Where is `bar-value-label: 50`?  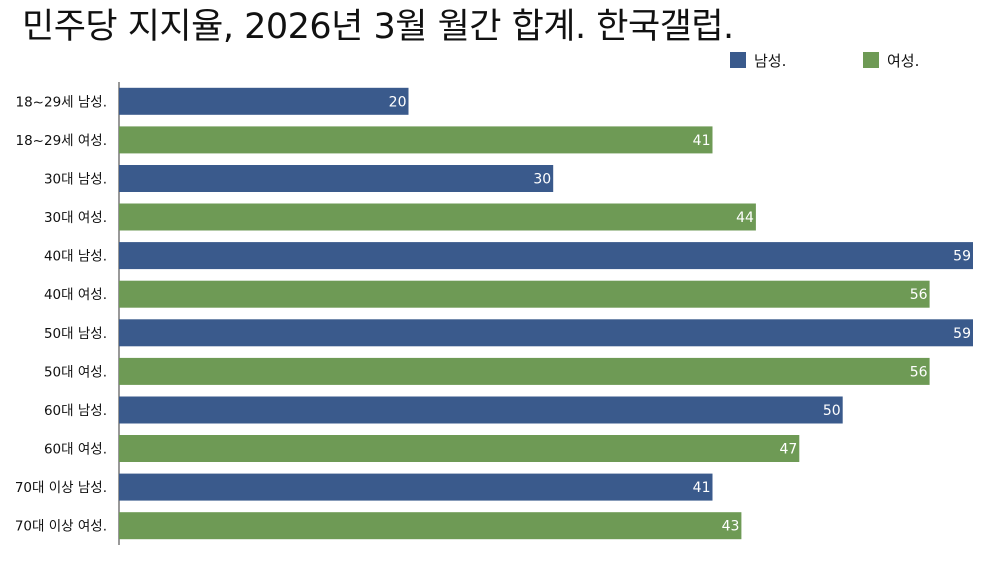
bar-value-label: 50 is located at coordinates (832, 411).